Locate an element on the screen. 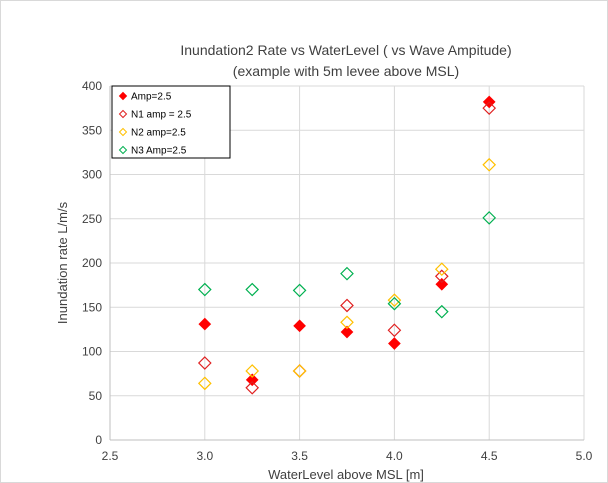 The image size is (608, 483). x-tick-label: 3.5 is located at coordinates (299, 456).